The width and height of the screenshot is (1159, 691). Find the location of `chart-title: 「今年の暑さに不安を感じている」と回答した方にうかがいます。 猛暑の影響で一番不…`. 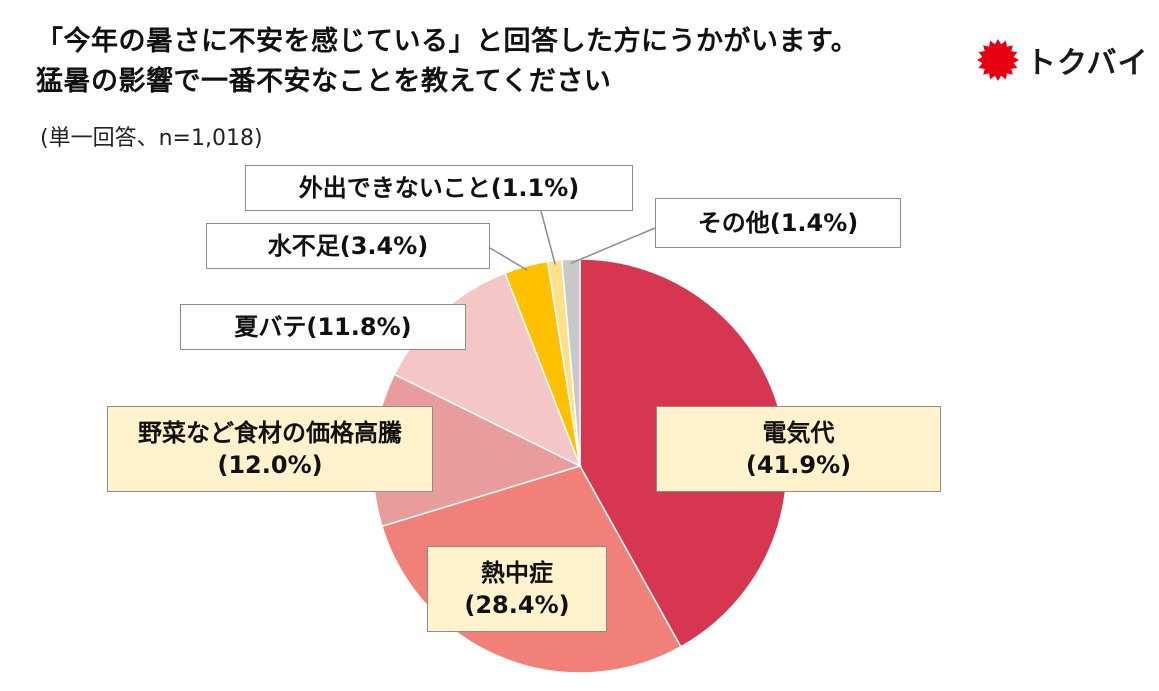

chart-title: 「今年の暑さに不安を感じている」と回答した方にうかがいます。 猛暑の影響で一番不… is located at coordinates (447, 62).